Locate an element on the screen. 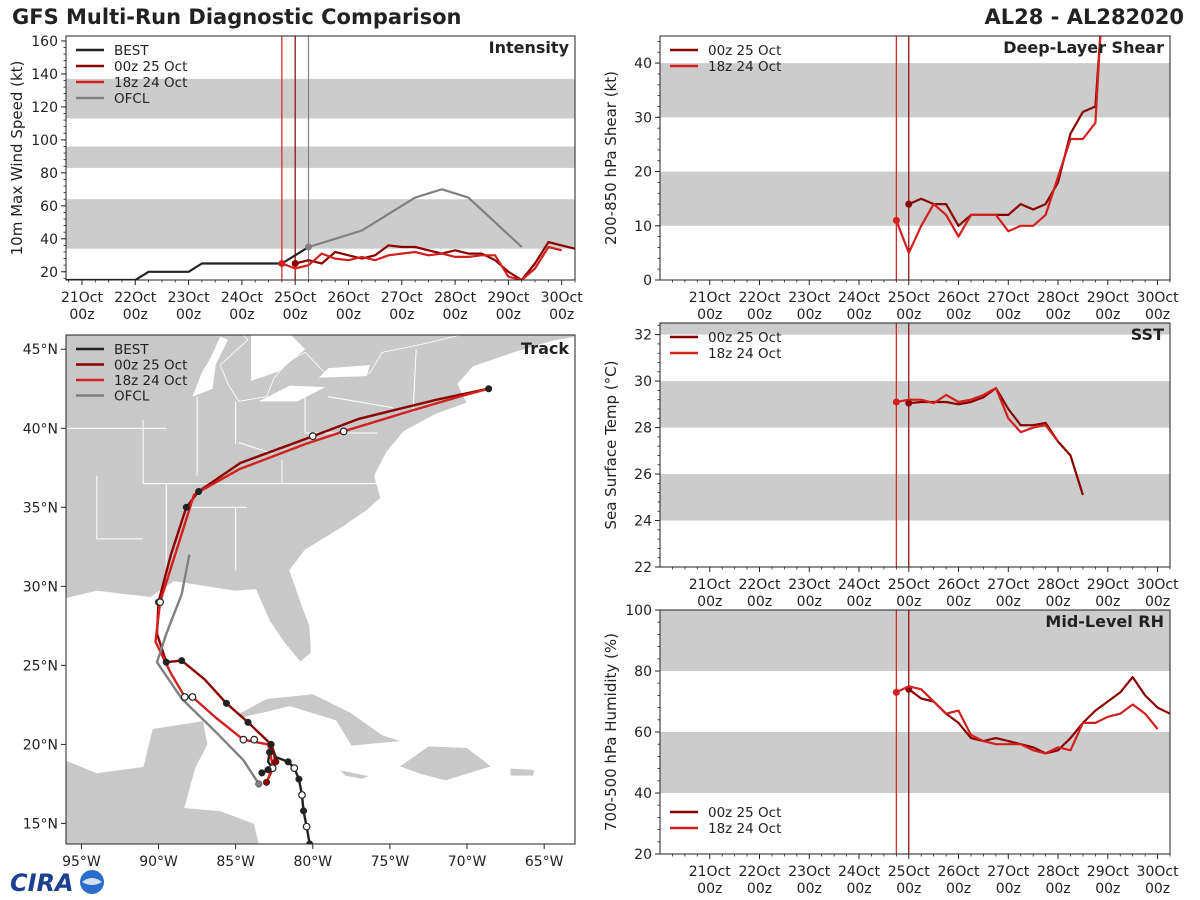 The image size is (1200, 900). intensity-series-group is located at coordinates (320, 234).